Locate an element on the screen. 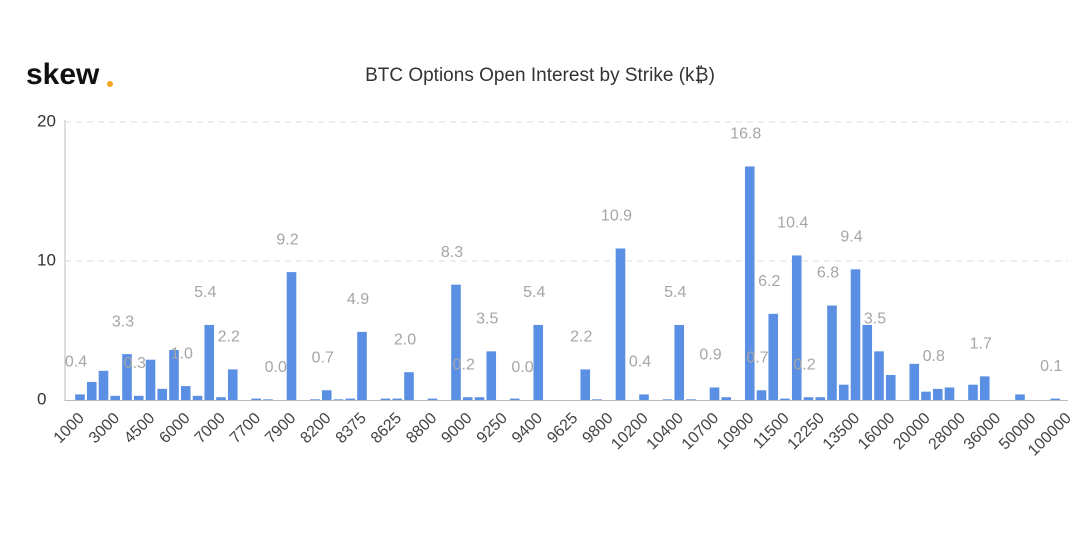 The width and height of the screenshot is (1080, 543). data-label: 0.8 is located at coordinates (934, 356).